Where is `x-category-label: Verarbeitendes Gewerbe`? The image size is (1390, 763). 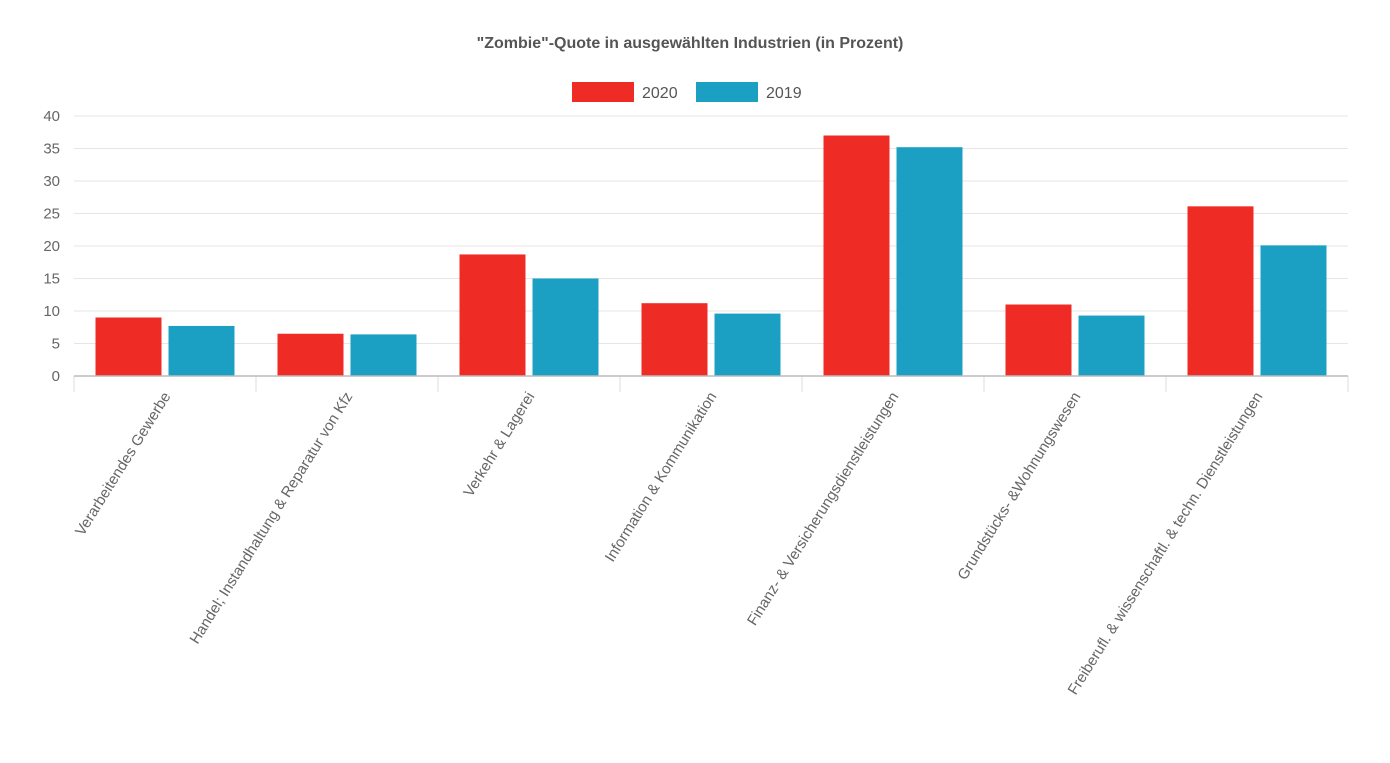 x-category-label: Verarbeitendes Gewerbe is located at coordinates (123, 464).